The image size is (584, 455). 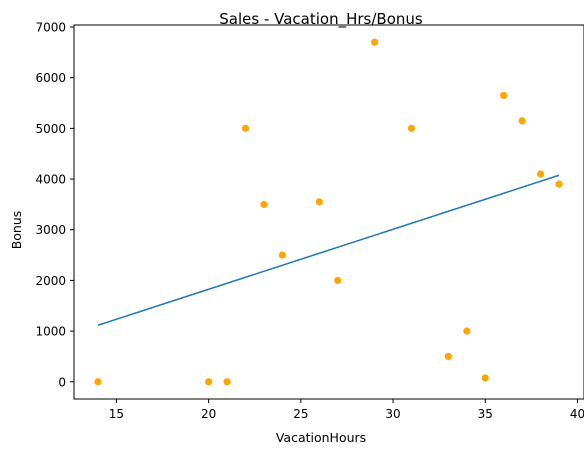 What do you see at coordinates (62, 382) in the screenshot?
I see `y-tick-label: 0` at bounding box center [62, 382].